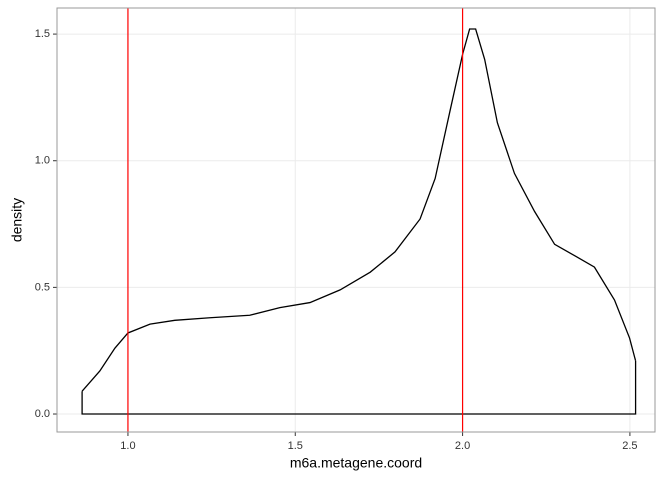 The height and width of the screenshot is (480, 672). Describe the element at coordinates (359, 387) in the screenshot. I see `density-baseline` at that location.